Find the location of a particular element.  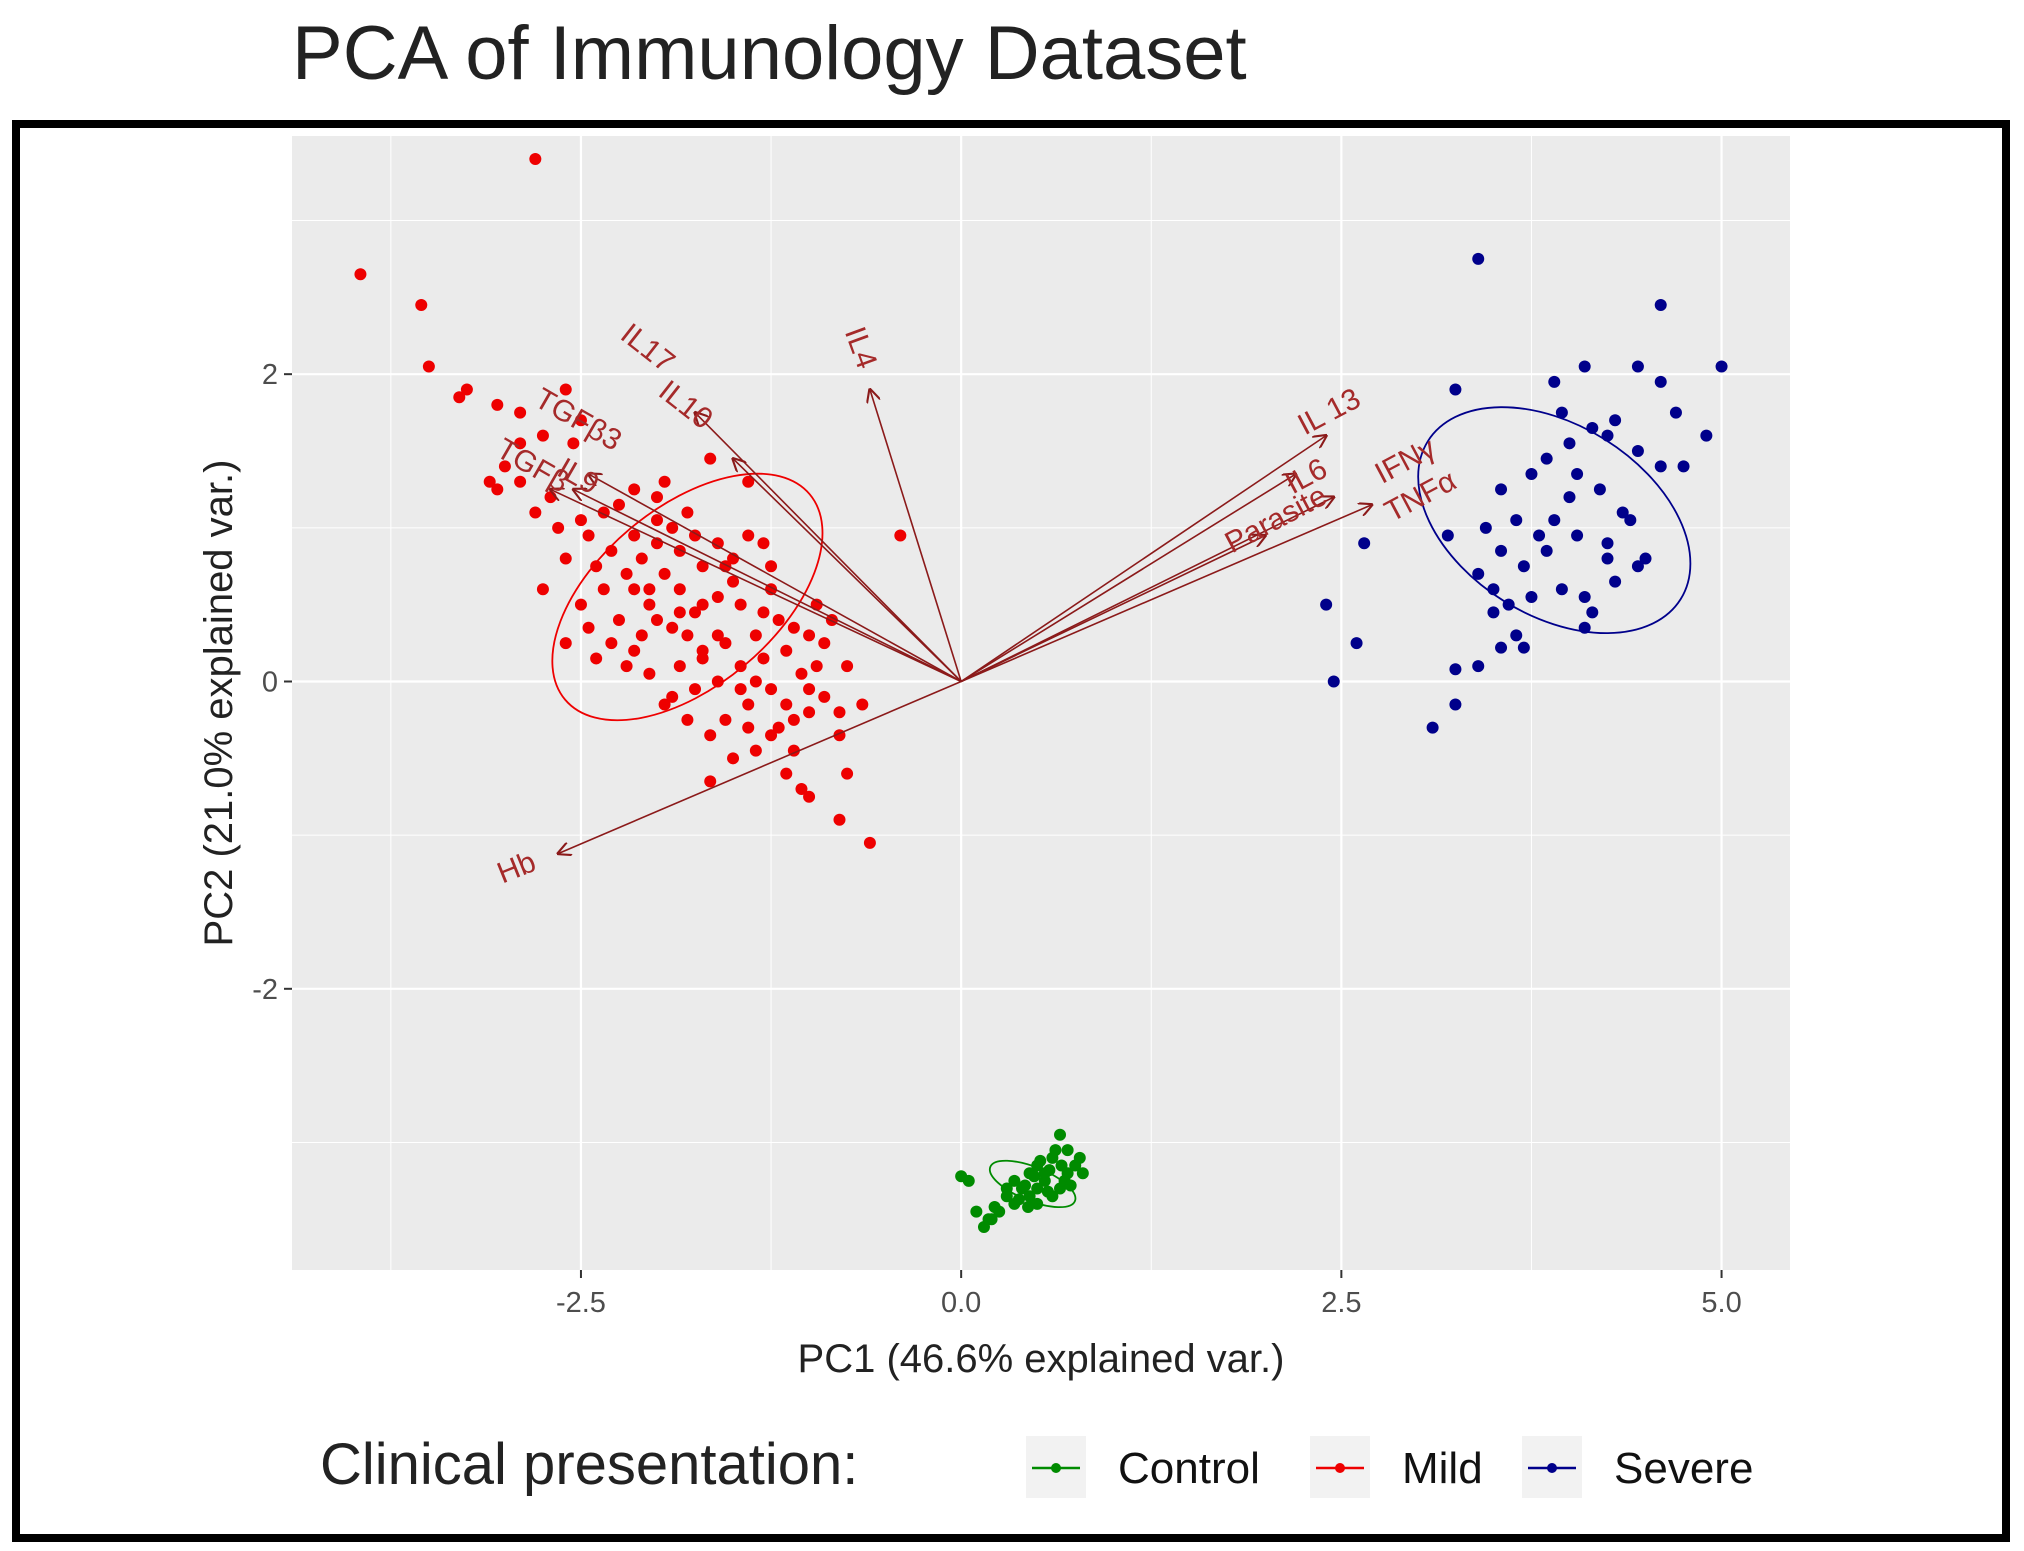

x-tick-label: 5.0 is located at coordinates (1721, 1303).